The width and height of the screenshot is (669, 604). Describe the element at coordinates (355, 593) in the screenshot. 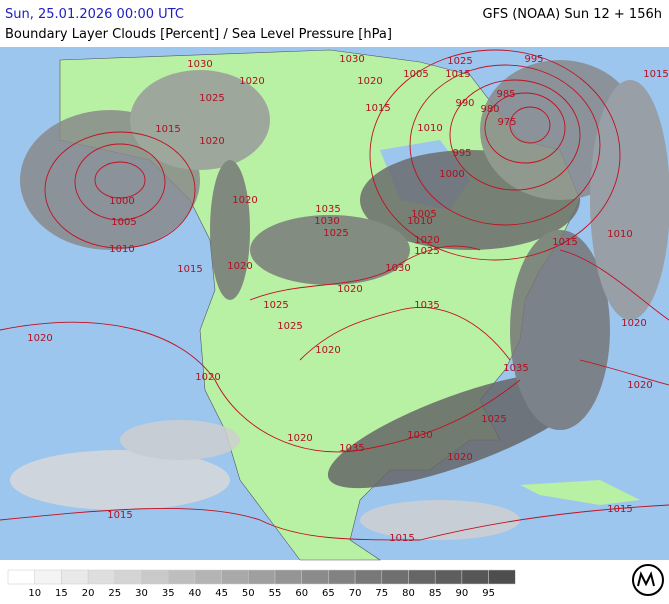

I see `legend-label: 70` at that location.